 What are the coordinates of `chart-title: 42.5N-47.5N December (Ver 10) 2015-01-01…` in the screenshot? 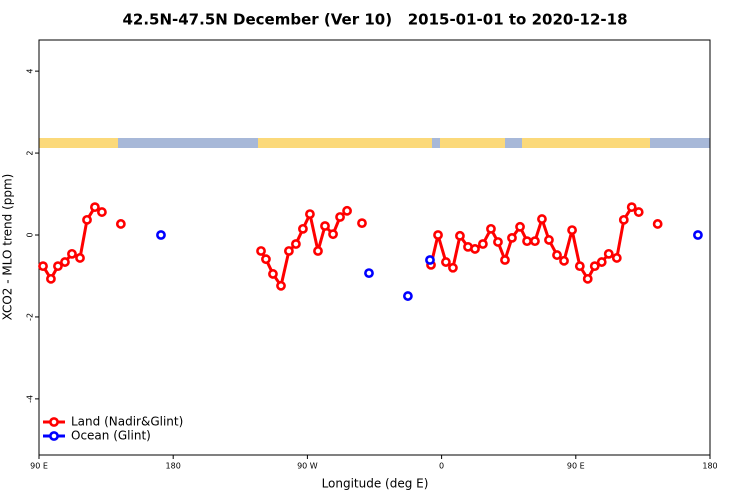 It's located at (374, 20).